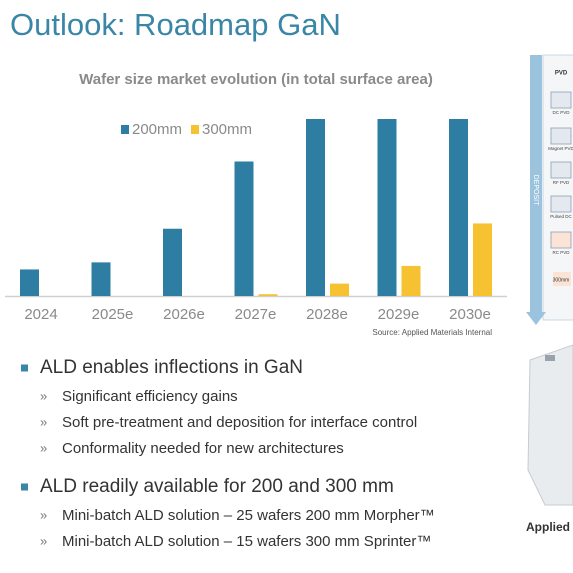 This screenshot has height=573, width=573. Describe the element at coordinates (561, 216) in the screenshot. I see `tool-label: Pulsed DC` at that location.